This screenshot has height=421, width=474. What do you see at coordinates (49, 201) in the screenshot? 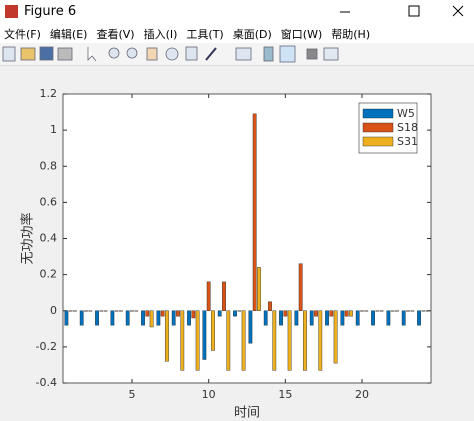
I see `y-tick-label: 0.6` at bounding box center [49, 201].